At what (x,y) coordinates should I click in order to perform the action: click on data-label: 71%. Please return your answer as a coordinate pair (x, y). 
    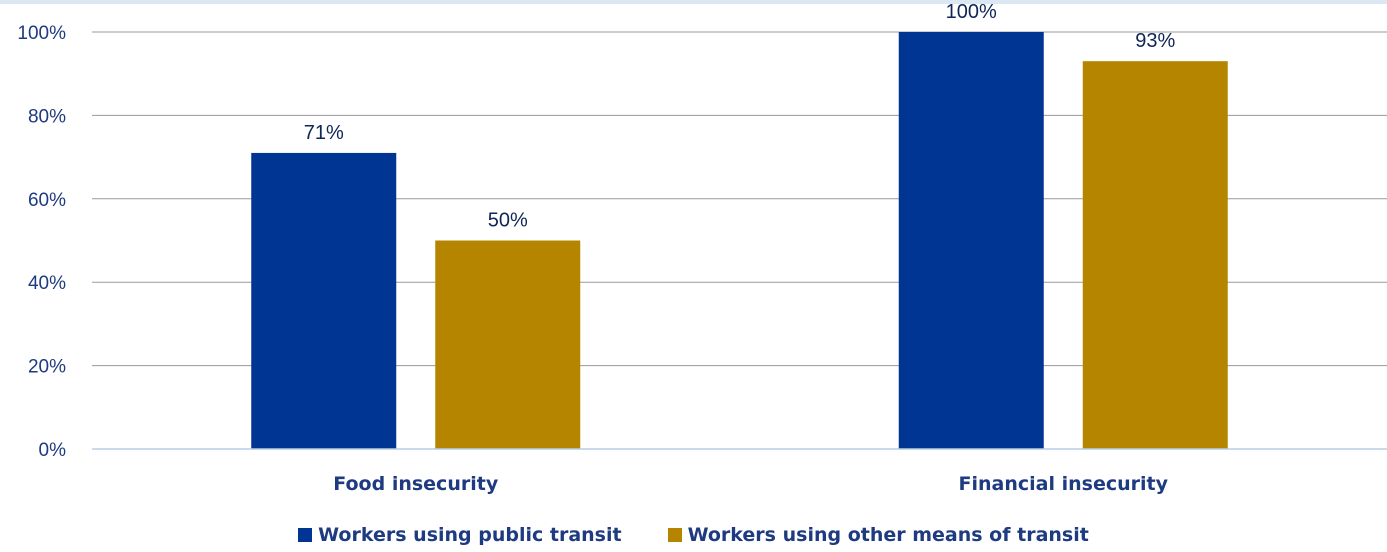
    Looking at the image, I should click on (324, 133).